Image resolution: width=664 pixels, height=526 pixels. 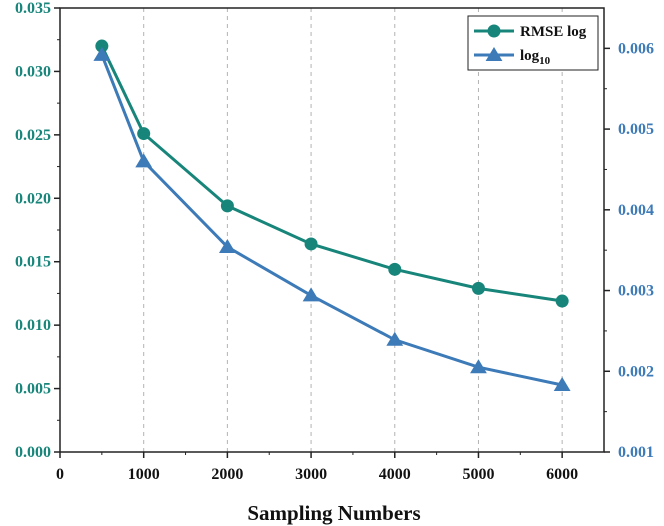 I want to click on x-tick-label: 6000, so click(x=562, y=474).